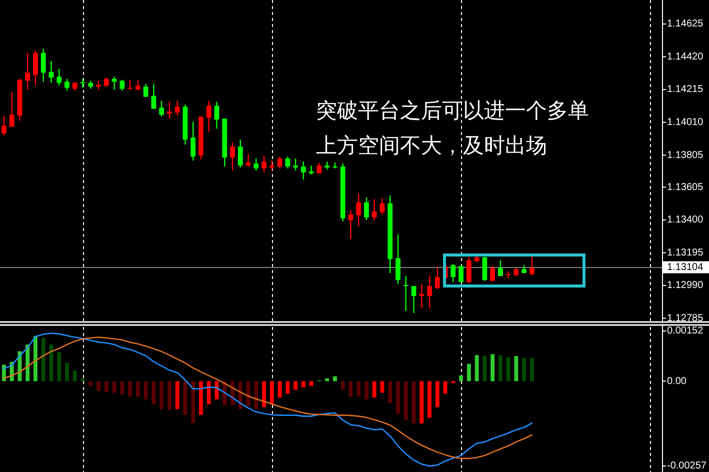 The height and width of the screenshot is (472, 709). What do you see at coordinates (685, 286) in the screenshot?
I see `y-tick-label: 1.12990` at bounding box center [685, 286].